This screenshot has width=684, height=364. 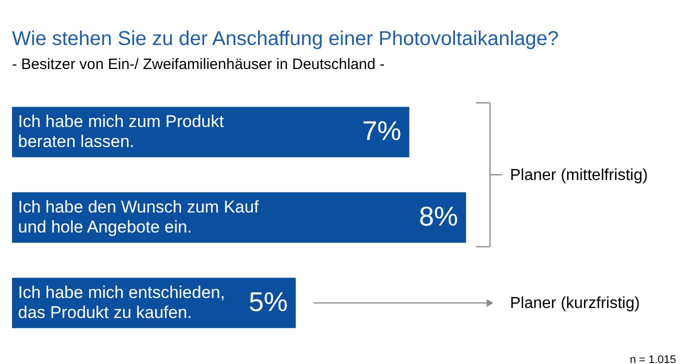 I want to click on data-label: 8%, so click(x=438, y=217).